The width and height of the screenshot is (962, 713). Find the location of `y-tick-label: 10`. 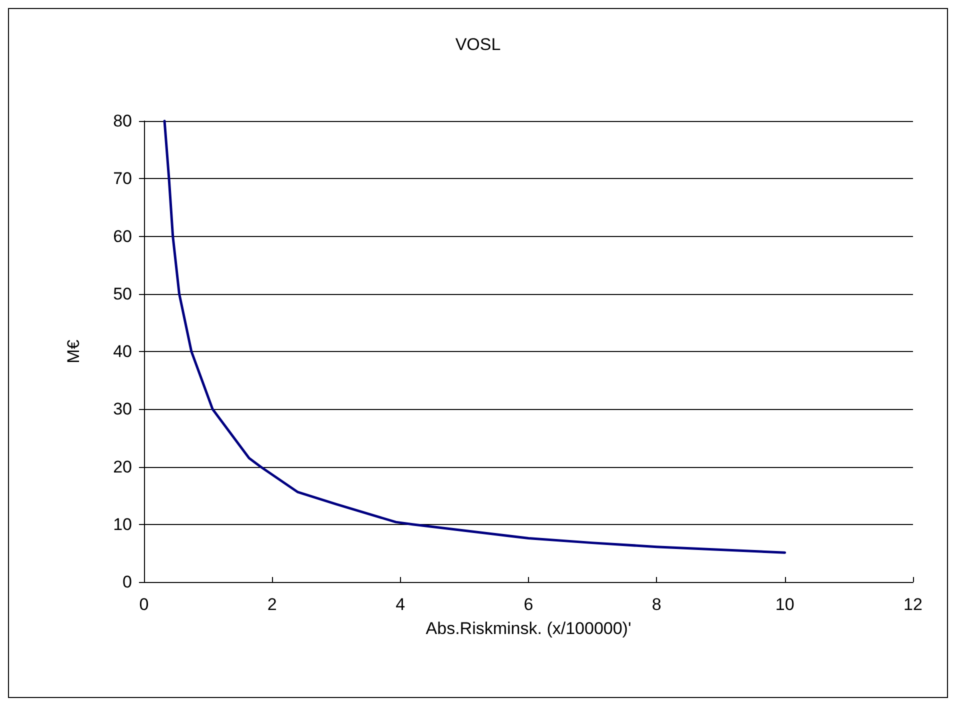

y-tick-label: 10 is located at coordinates (122, 524).